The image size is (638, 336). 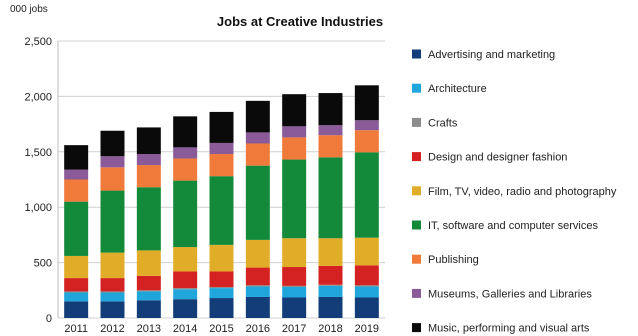 What do you see at coordinates (38, 42) in the screenshot?
I see `y-tick-label: 2,500` at bounding box center [38, 42].